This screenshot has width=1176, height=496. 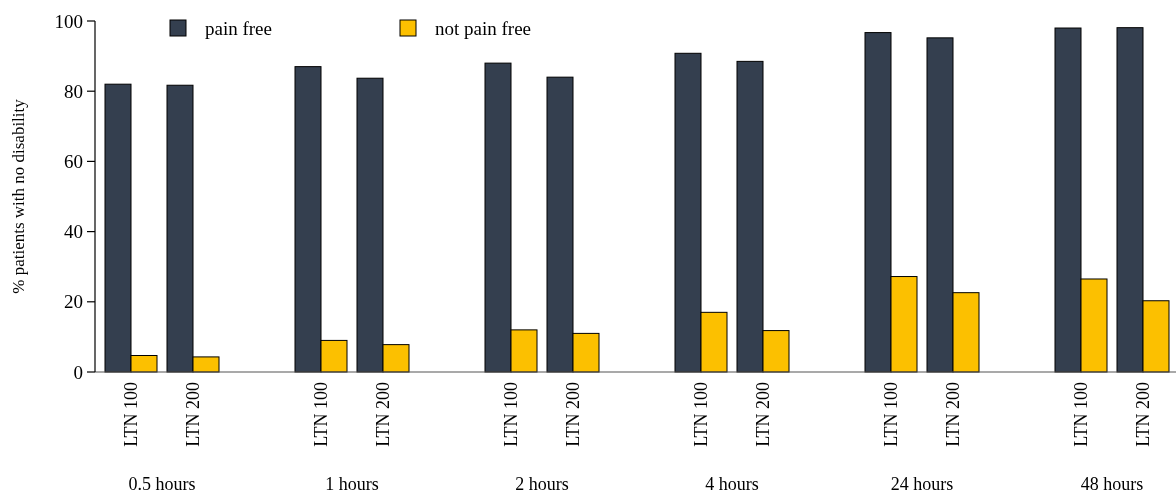 What do you see at coordinates (73, 302) in the screenshot?
I see `y-tick-label: 20` at bounding box center [73, 302].